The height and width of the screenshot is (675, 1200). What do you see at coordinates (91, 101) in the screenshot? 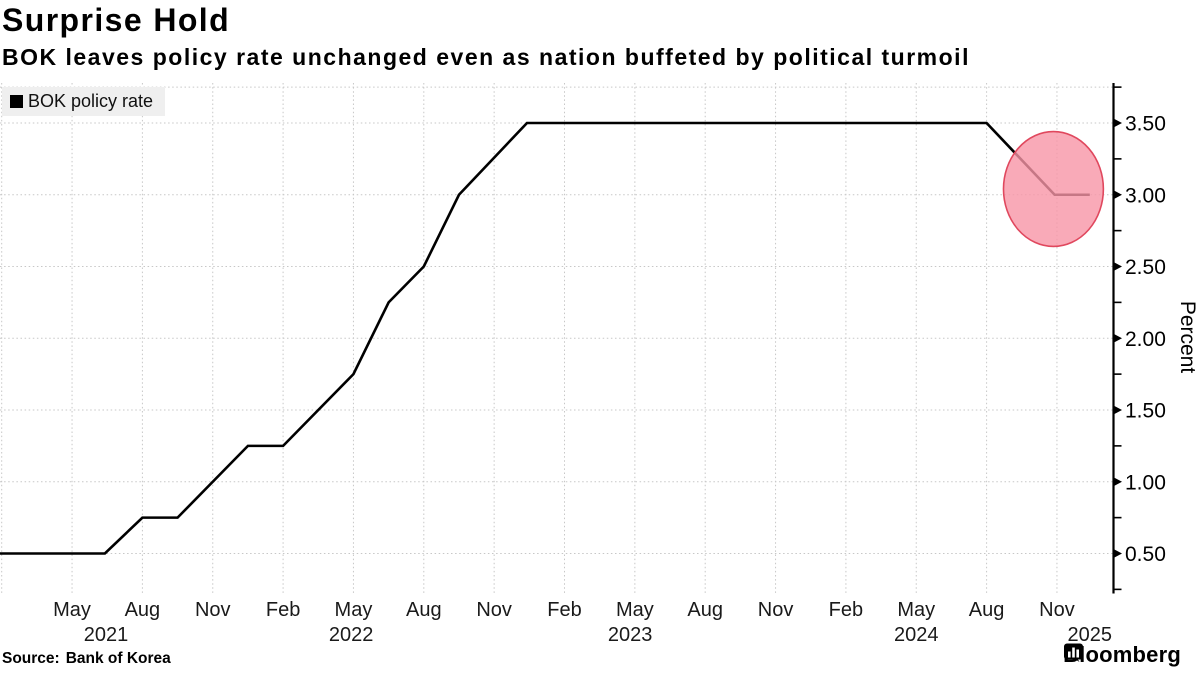
I see `legend-label: BOK policy rate` at bounding box center [91, 101].